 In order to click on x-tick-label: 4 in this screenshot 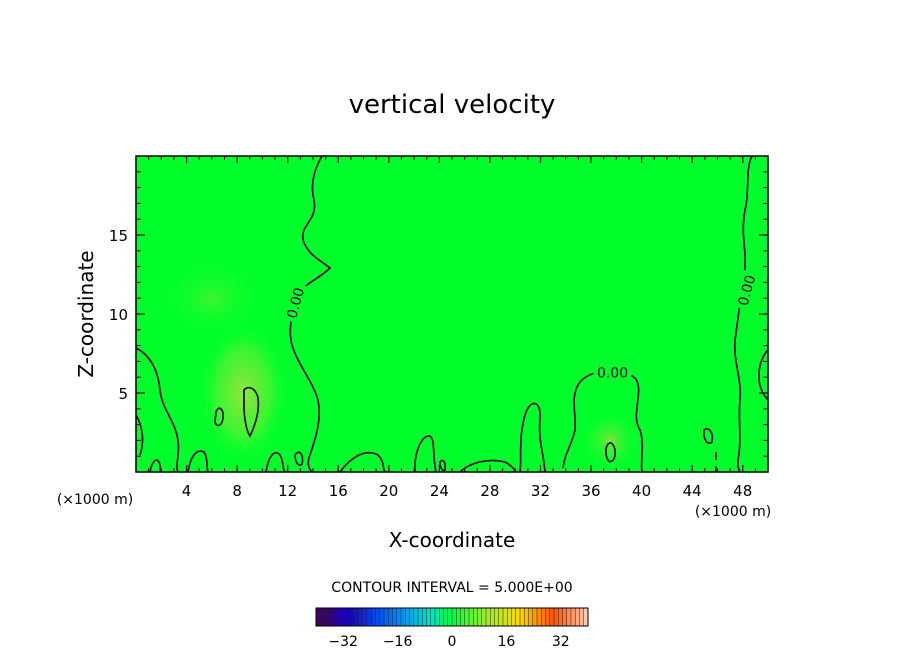, I will do `click(187, 491)`.